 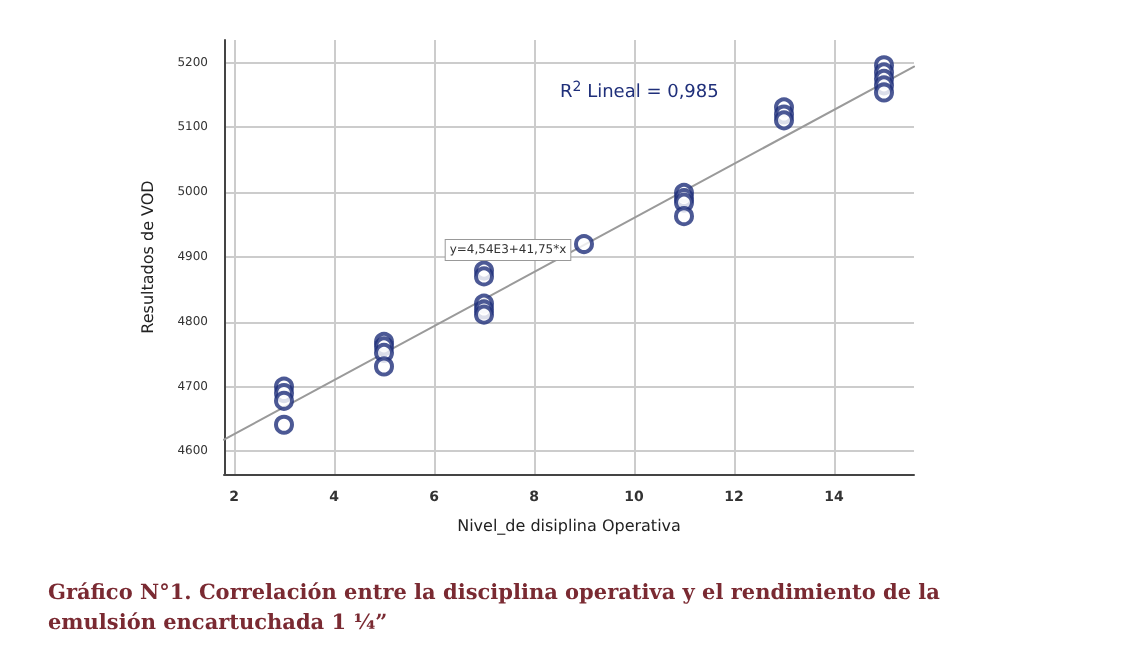 What do you see at coordinates (569, 526) in the screenshot?
I see `x-axis-title: Nivel_de disiplina Operativa` at bounding box center [569, 526].